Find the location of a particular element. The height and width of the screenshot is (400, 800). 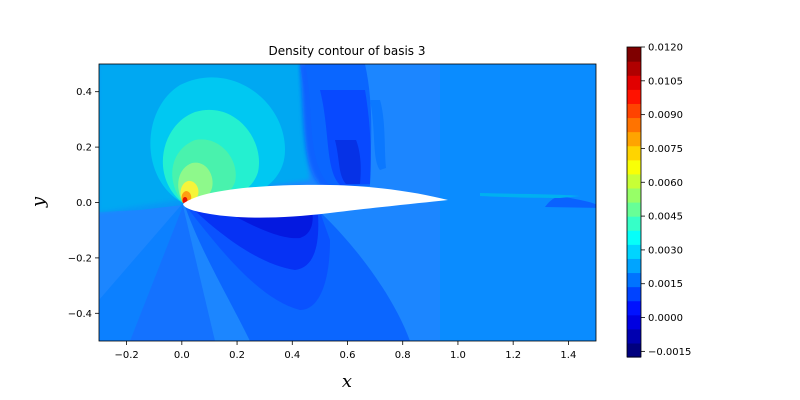

y-axis-ticks: 0.4 0.2 0.0 −0.2 −0.4 is located at coordinates (83, 203).